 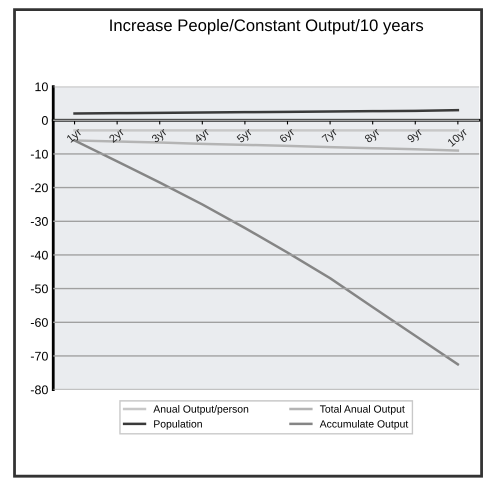 What do you see at coordinates (458, 138) in the screenshot?
I see `x-tick-label: 10yr` at bounding box center [458, 138].